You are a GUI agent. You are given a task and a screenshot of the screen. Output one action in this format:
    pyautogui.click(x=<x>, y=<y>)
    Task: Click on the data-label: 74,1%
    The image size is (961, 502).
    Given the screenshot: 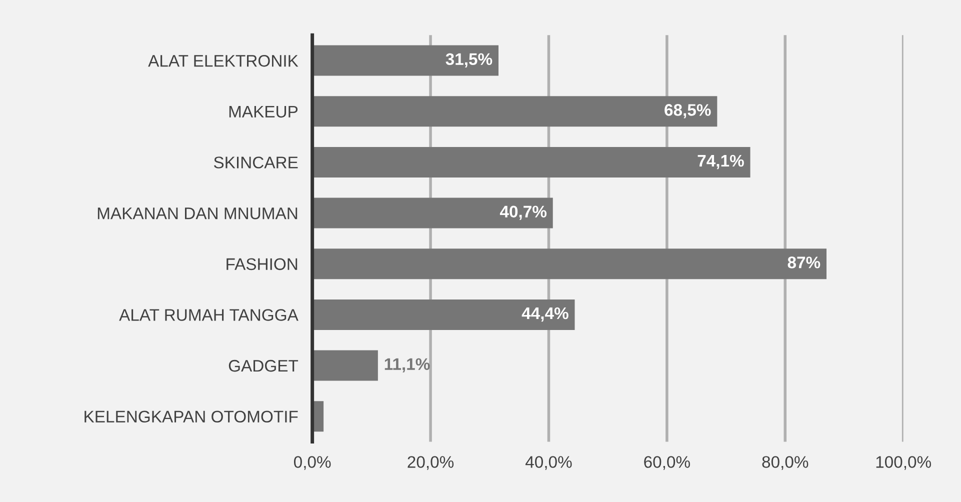 What is the action you would take?
    pyautogui.click(x=721, y=162)
    